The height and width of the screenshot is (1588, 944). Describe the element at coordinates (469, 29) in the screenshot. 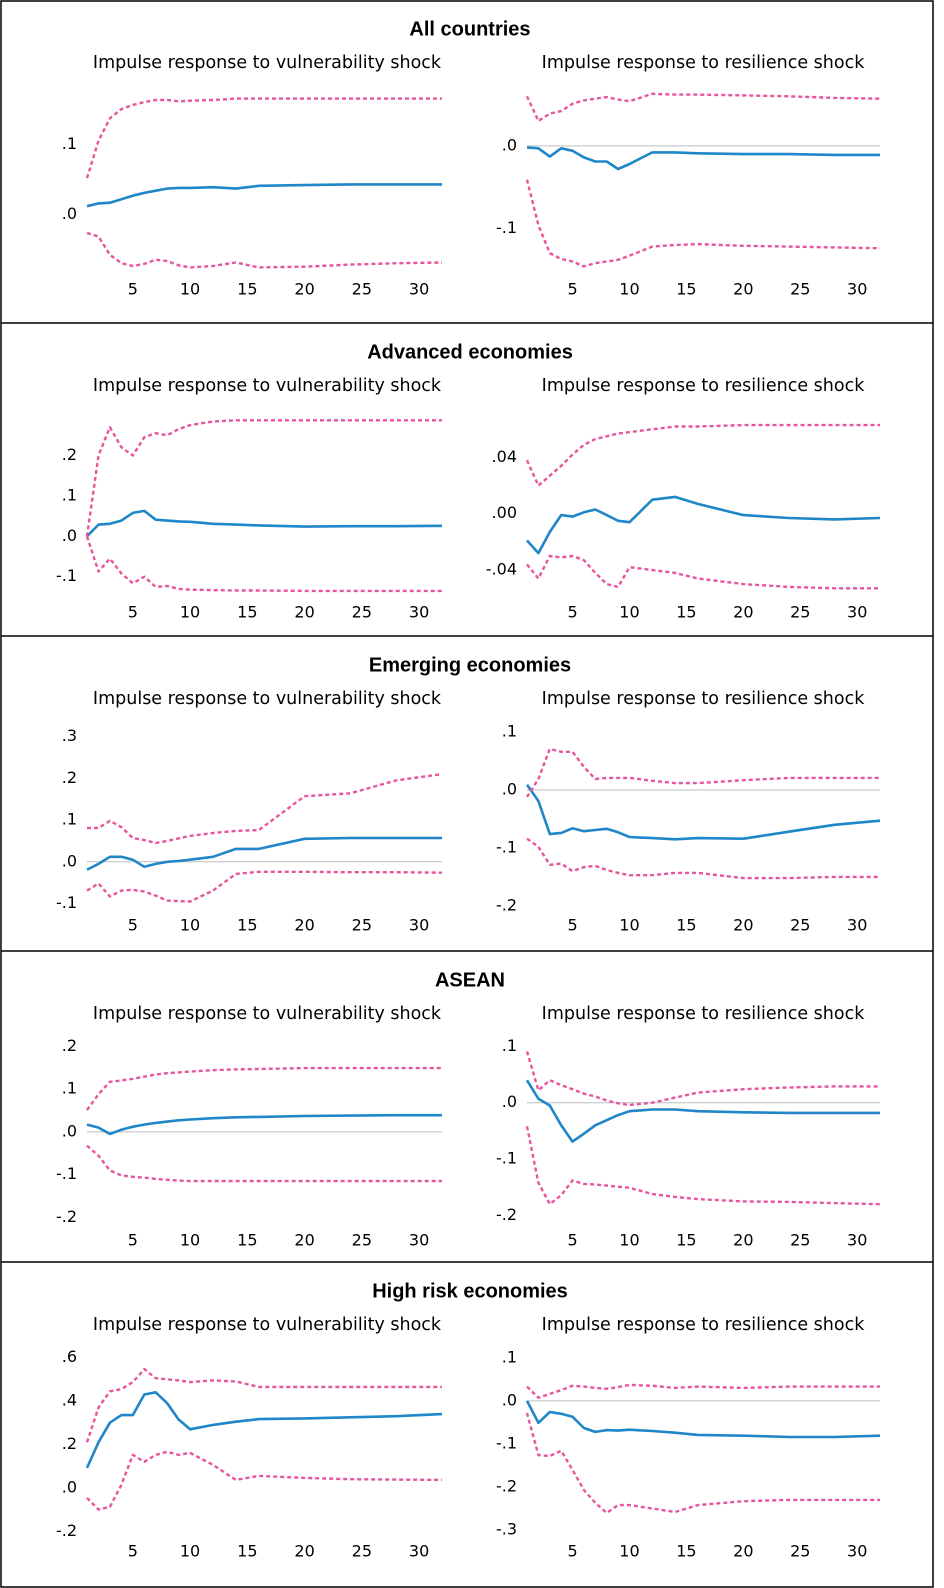

I see `panel-title: All countries` at that location.